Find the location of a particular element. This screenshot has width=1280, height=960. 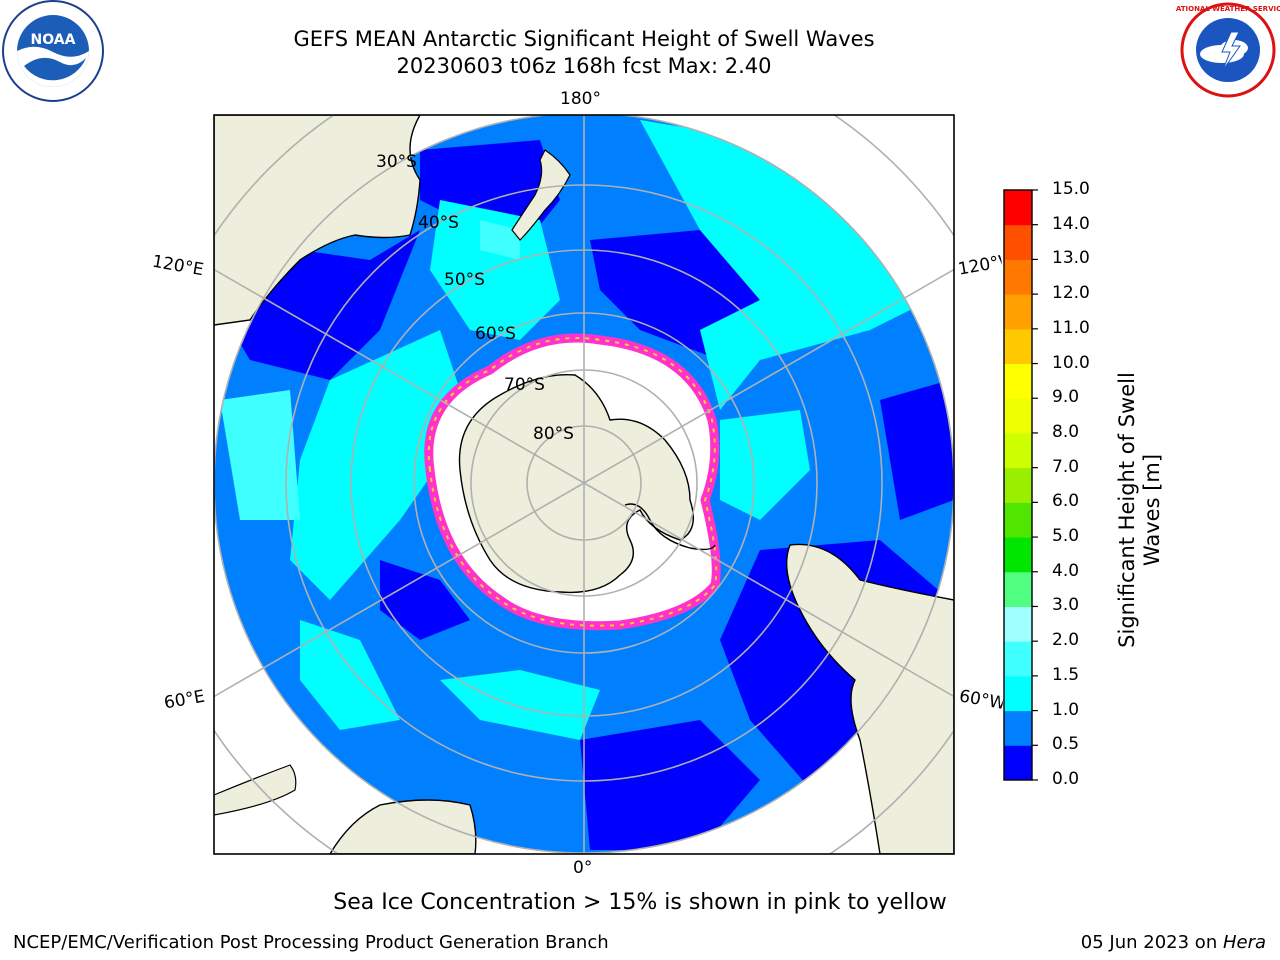

national-weather-service-logo: NATIONAL WEATHER SERVICE is located at coordinates (1228, 50).